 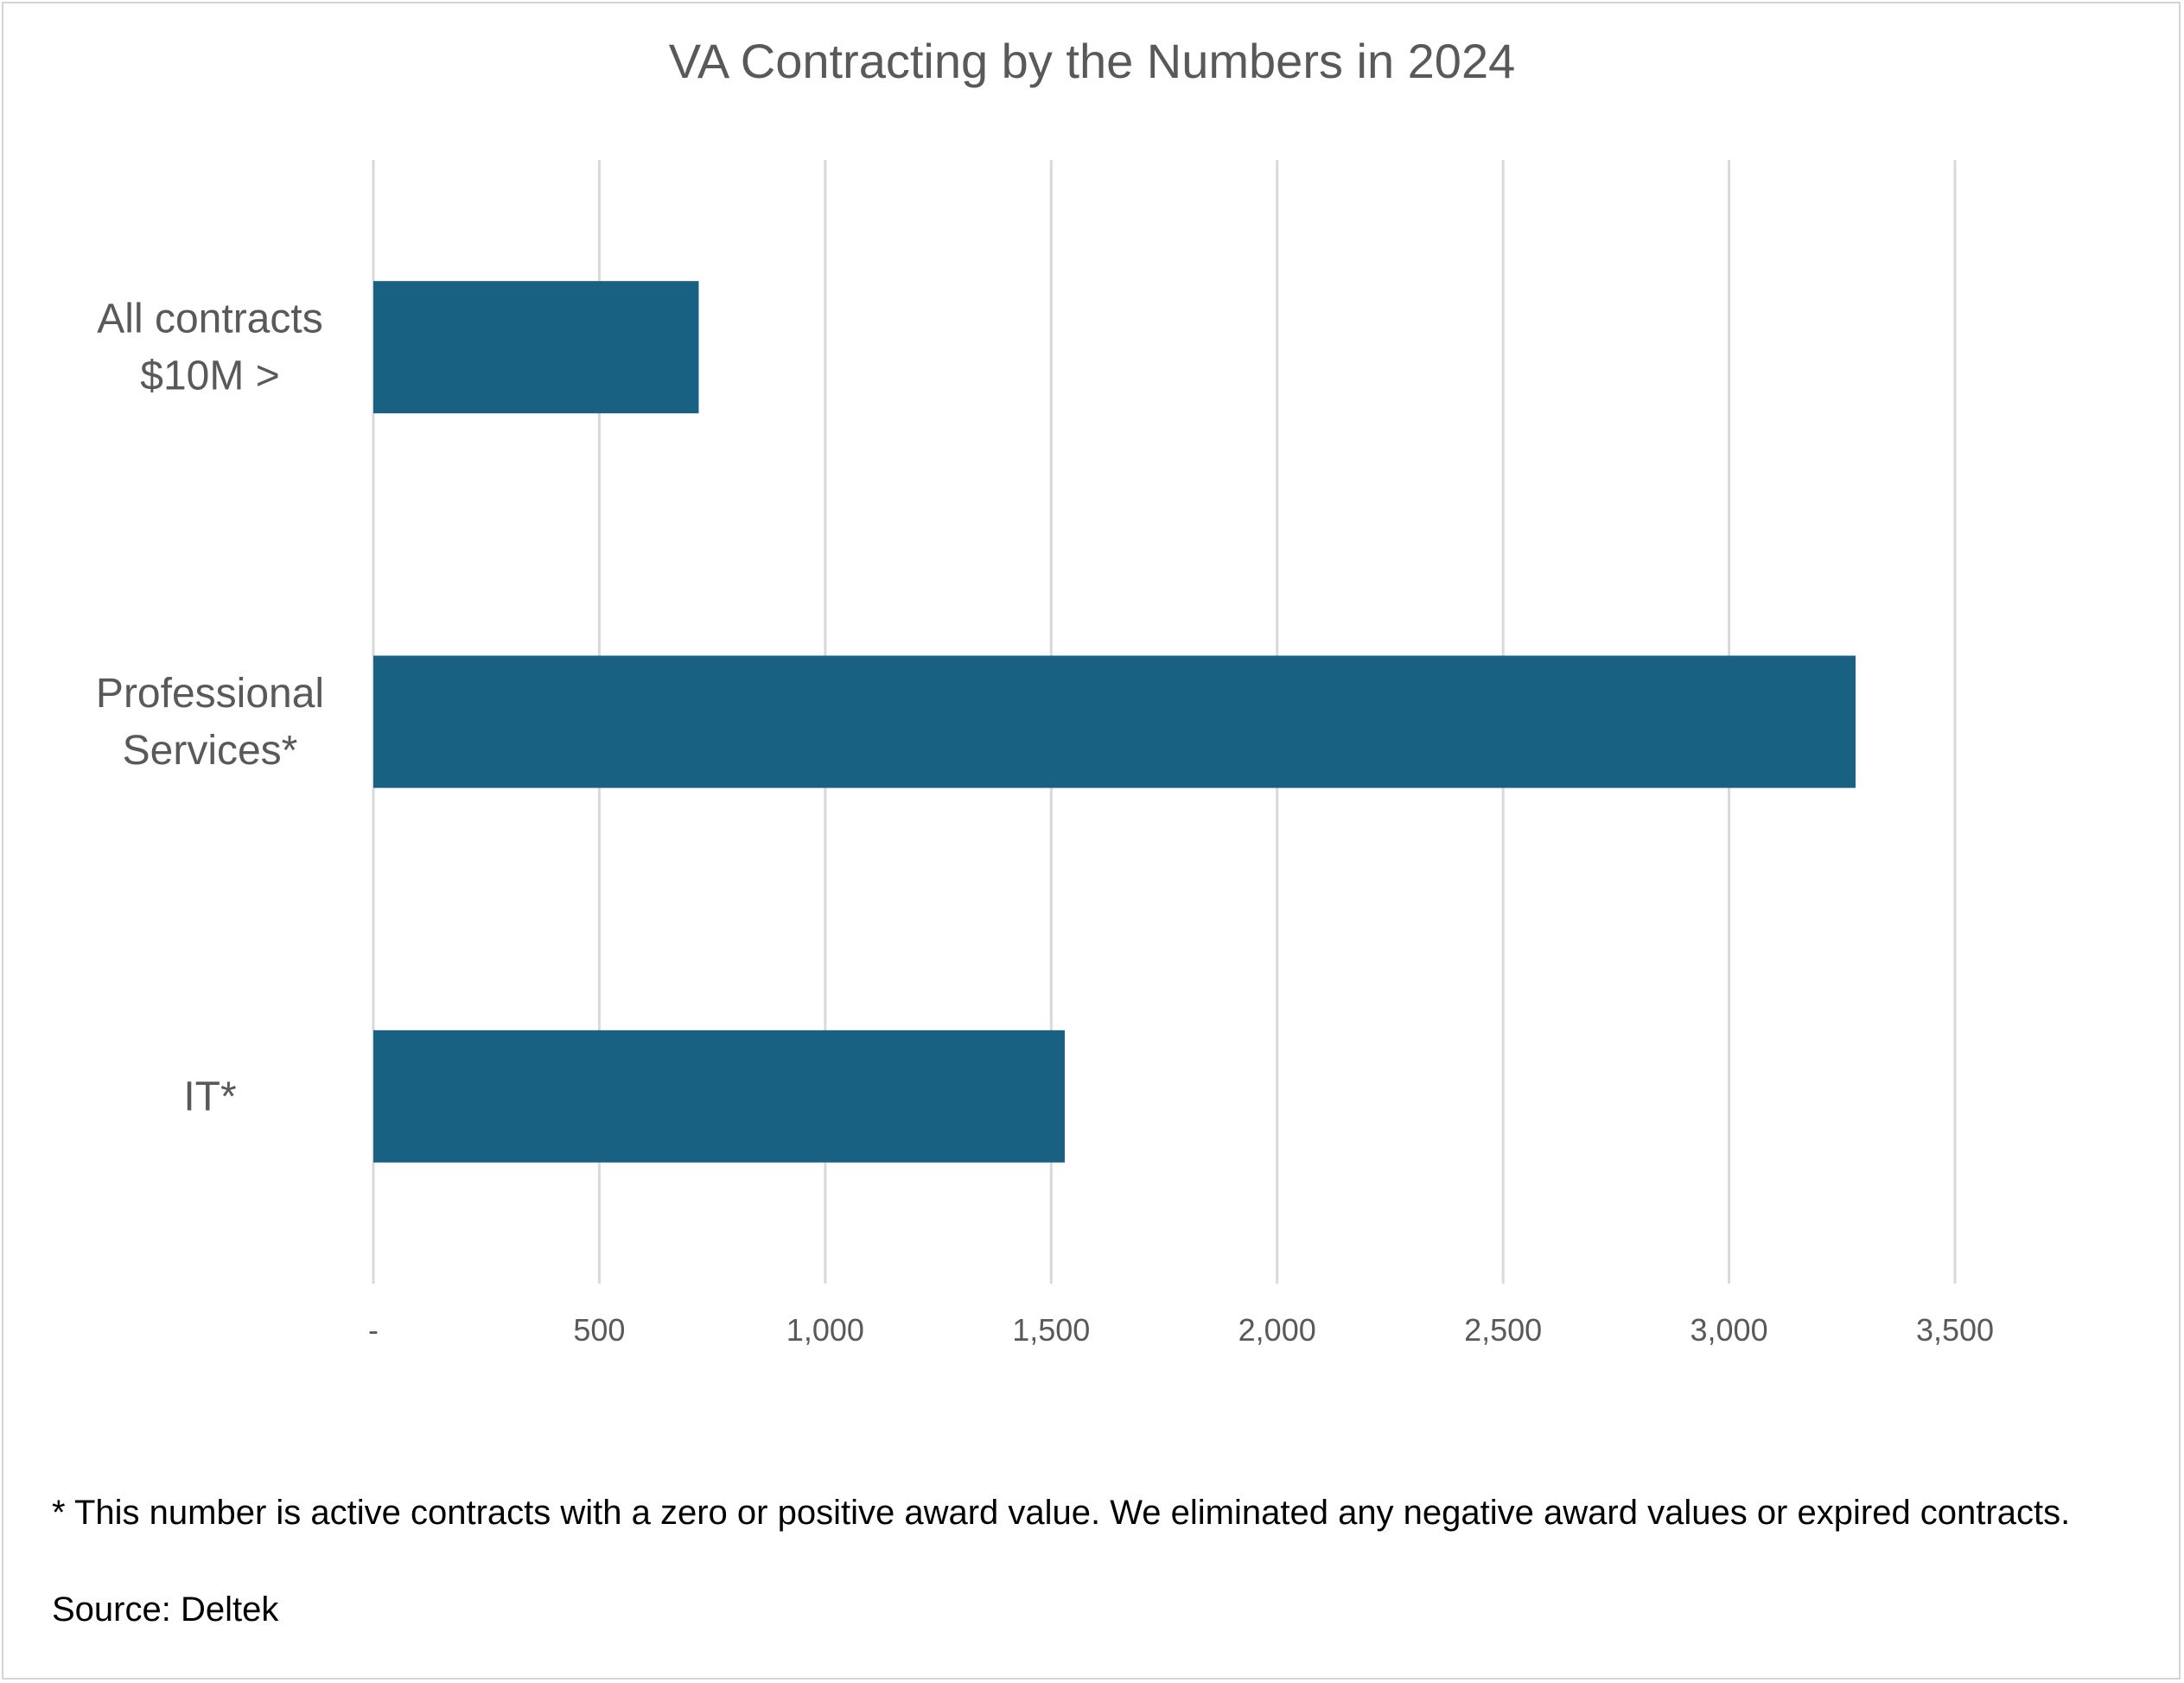 What do you see at coordinates (166, 1610) in the screenshot?
I see `source-note: Source: Deltek` at bounding box center [166, 1610].